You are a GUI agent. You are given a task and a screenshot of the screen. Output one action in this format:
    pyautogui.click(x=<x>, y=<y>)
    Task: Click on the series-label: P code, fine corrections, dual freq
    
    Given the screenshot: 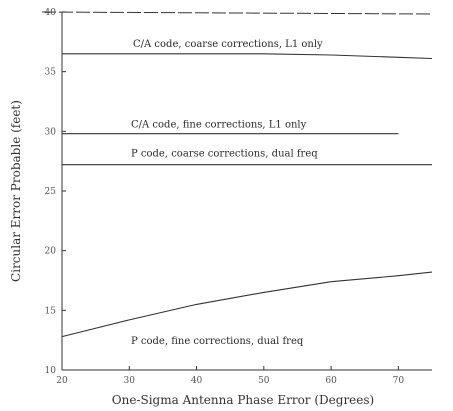 What is the action you would take?
    pyautogui.click(x=217, y=341)
    